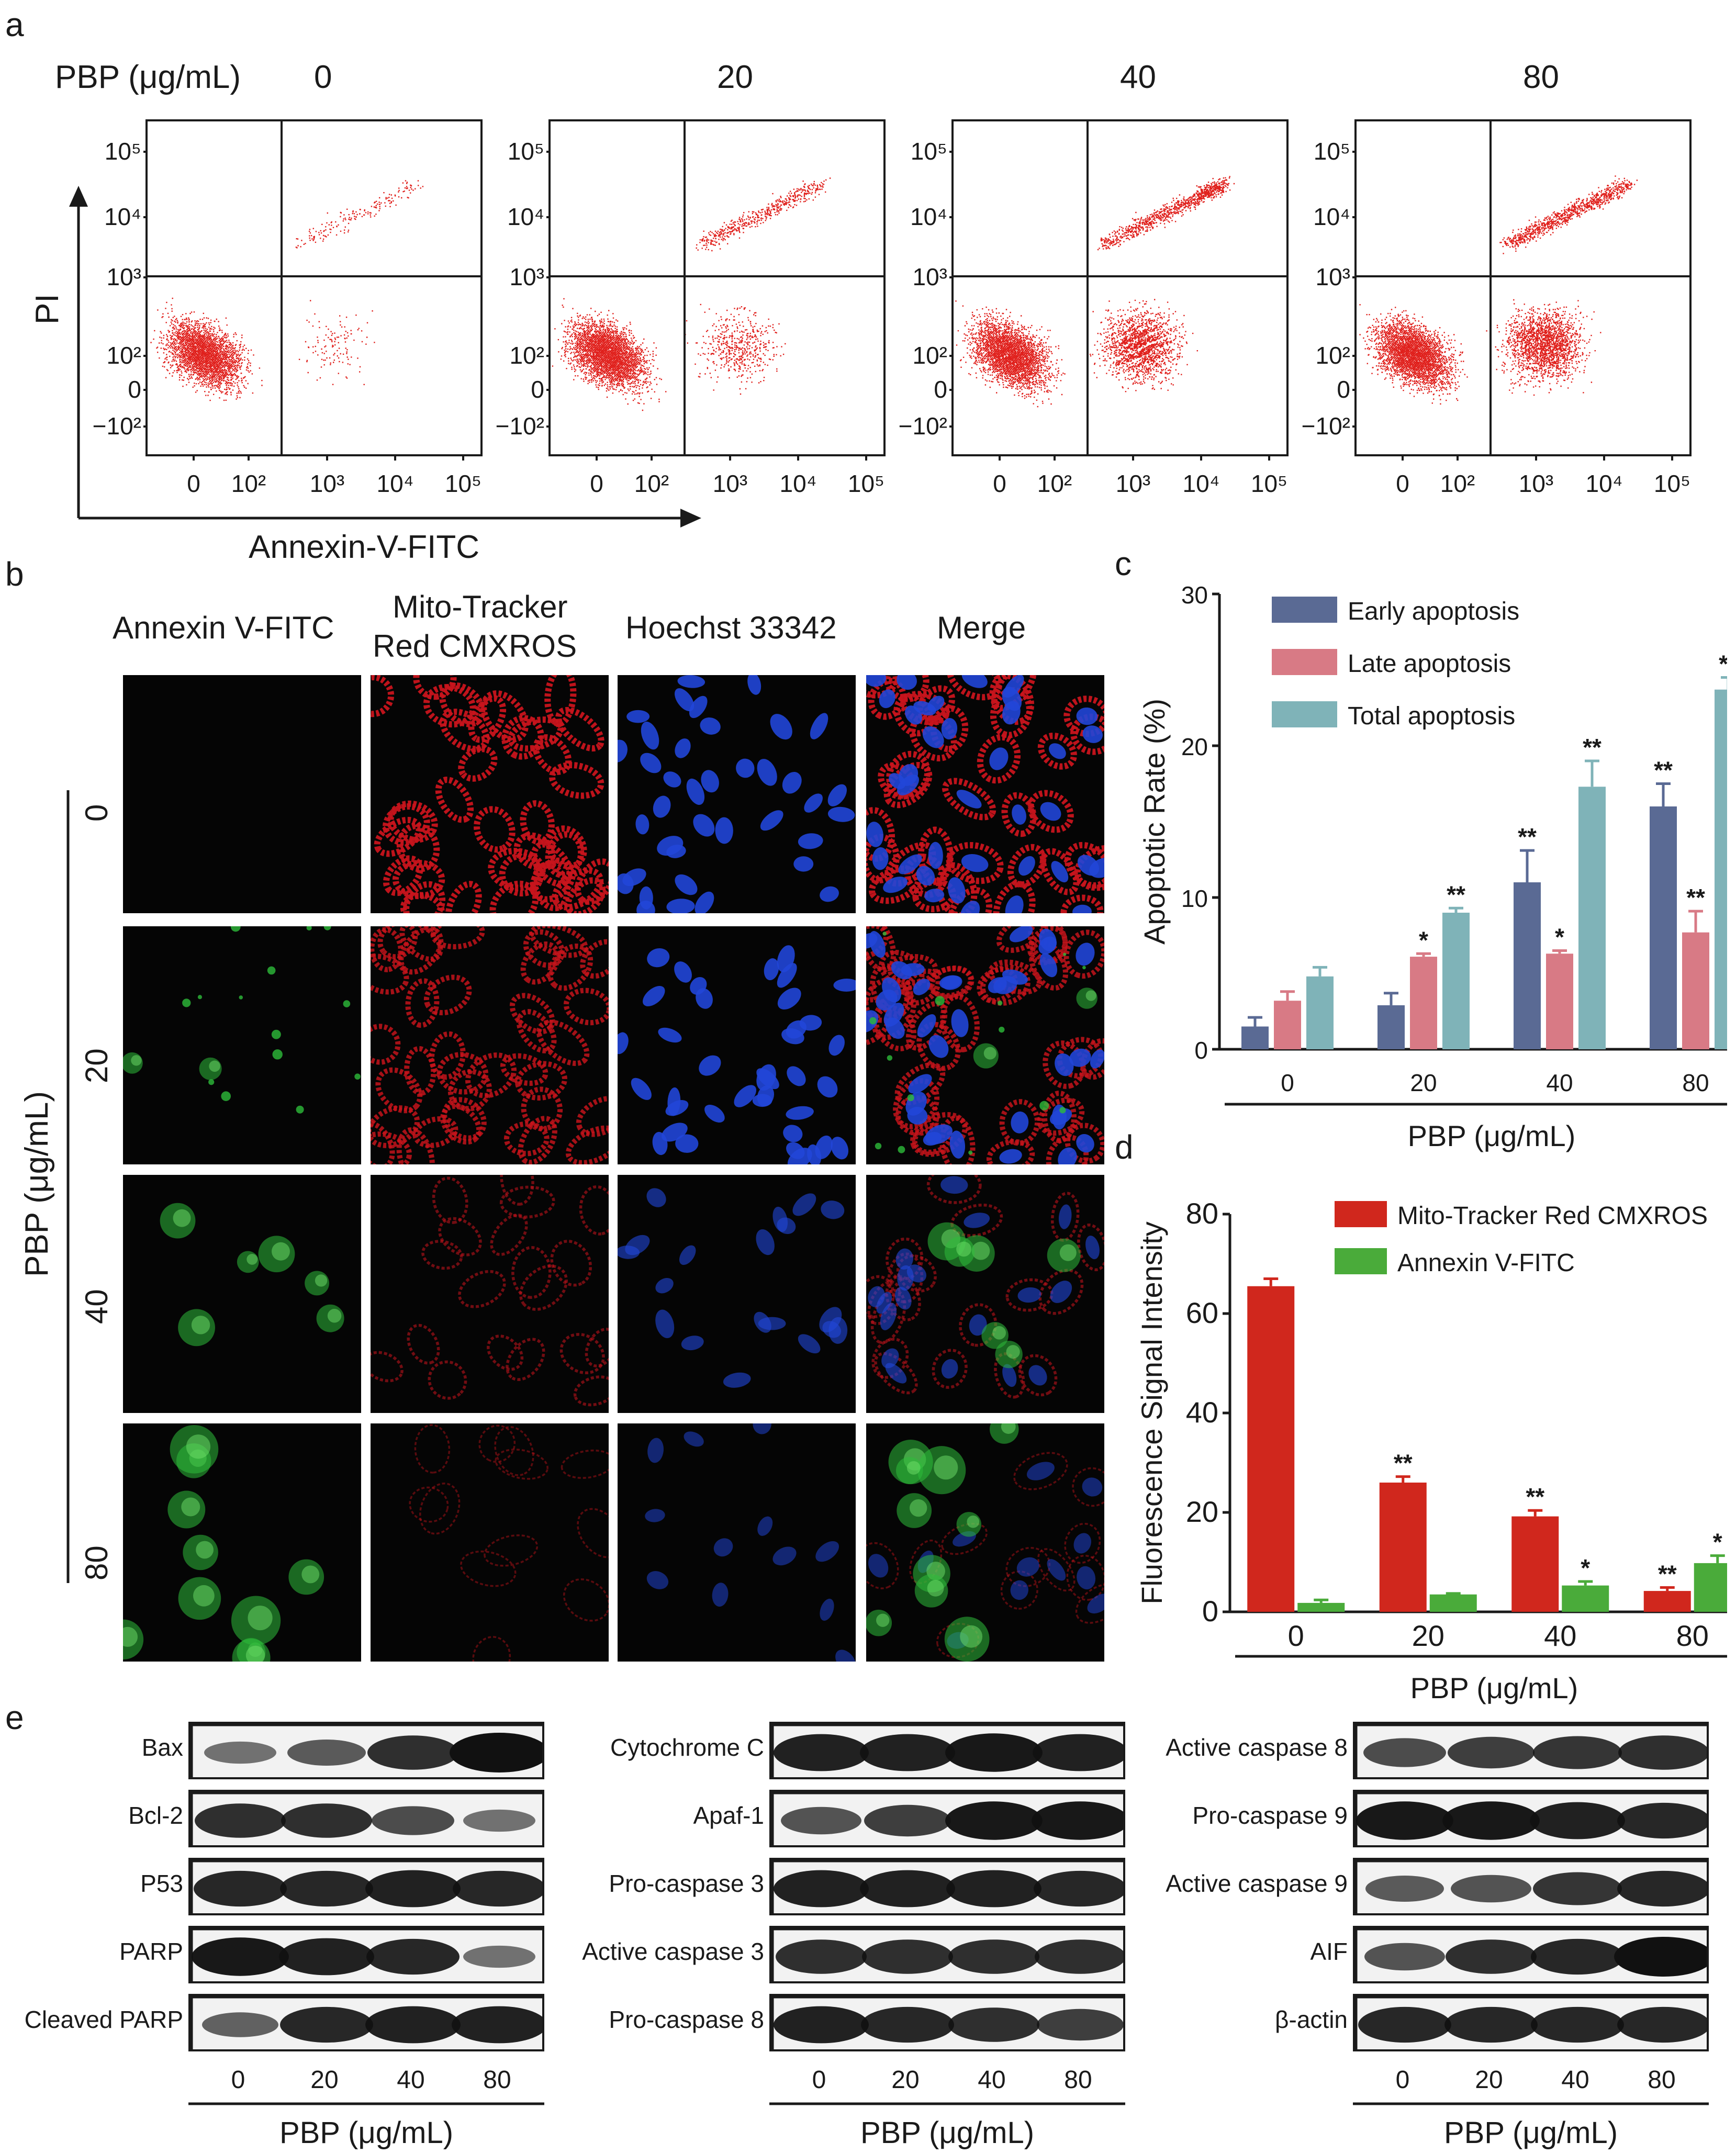 The width and height of the screenshot is (1736, 2154). I want to click on y-axis-label: Fluorescence Signal Intensity, so click(1151, 1413).